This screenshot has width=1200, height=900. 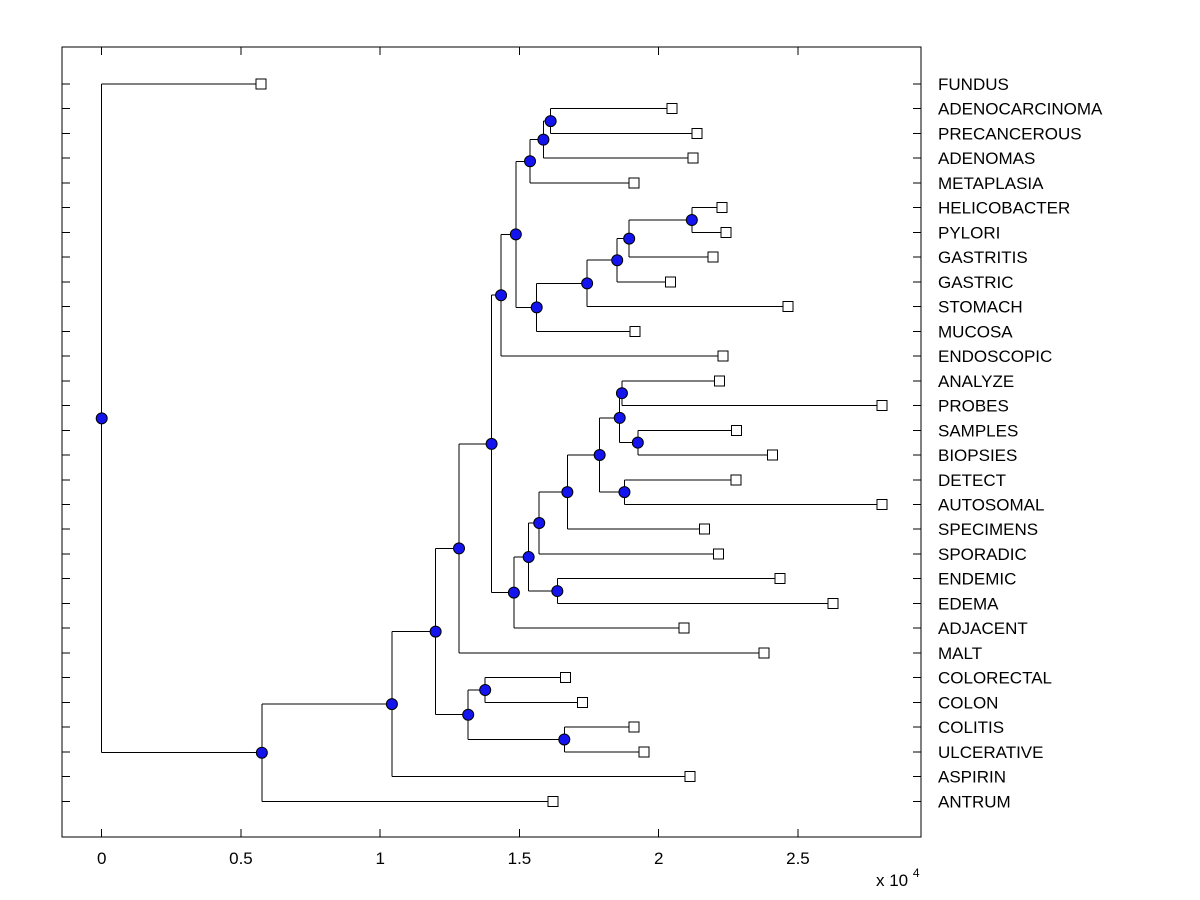 I want to click on leaf-label: ADENOCARCINOMA, so click(x=1020, y=109).